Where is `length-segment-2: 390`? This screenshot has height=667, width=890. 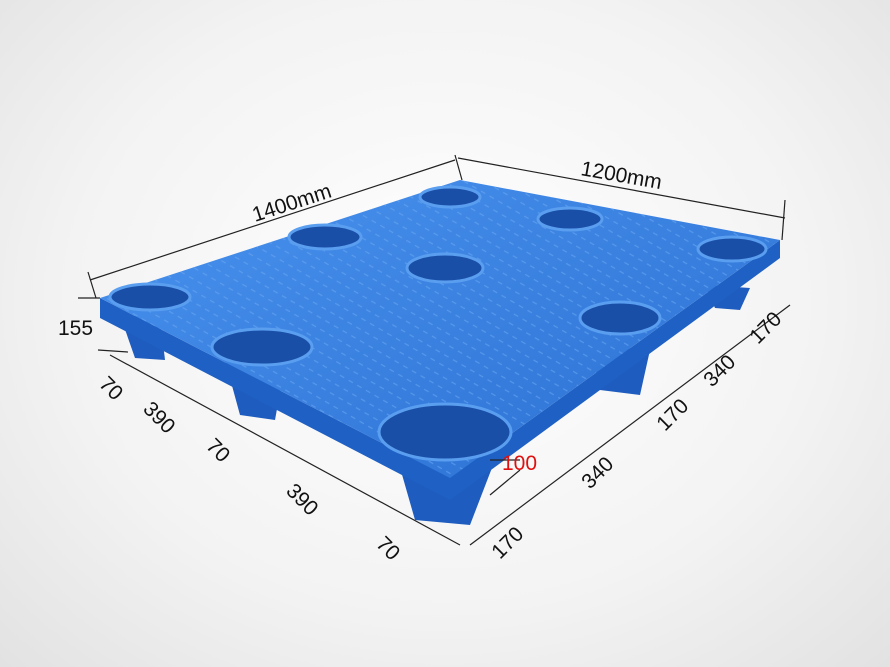
length-segment-2: 390 is located at coordinates (158, 417).